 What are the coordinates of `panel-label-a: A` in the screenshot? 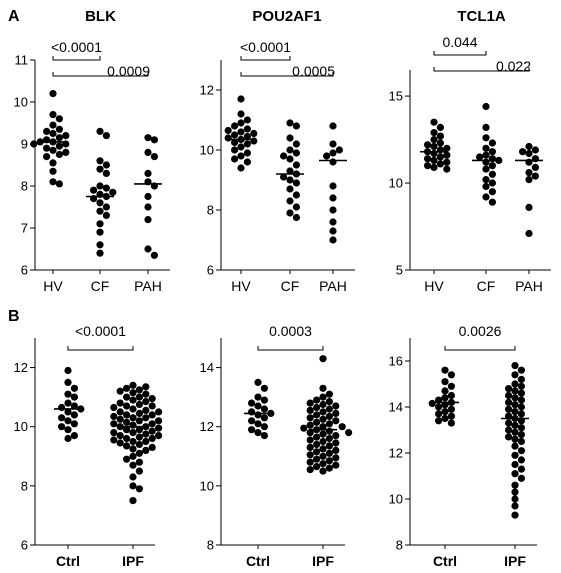 It's located at (14, 16).